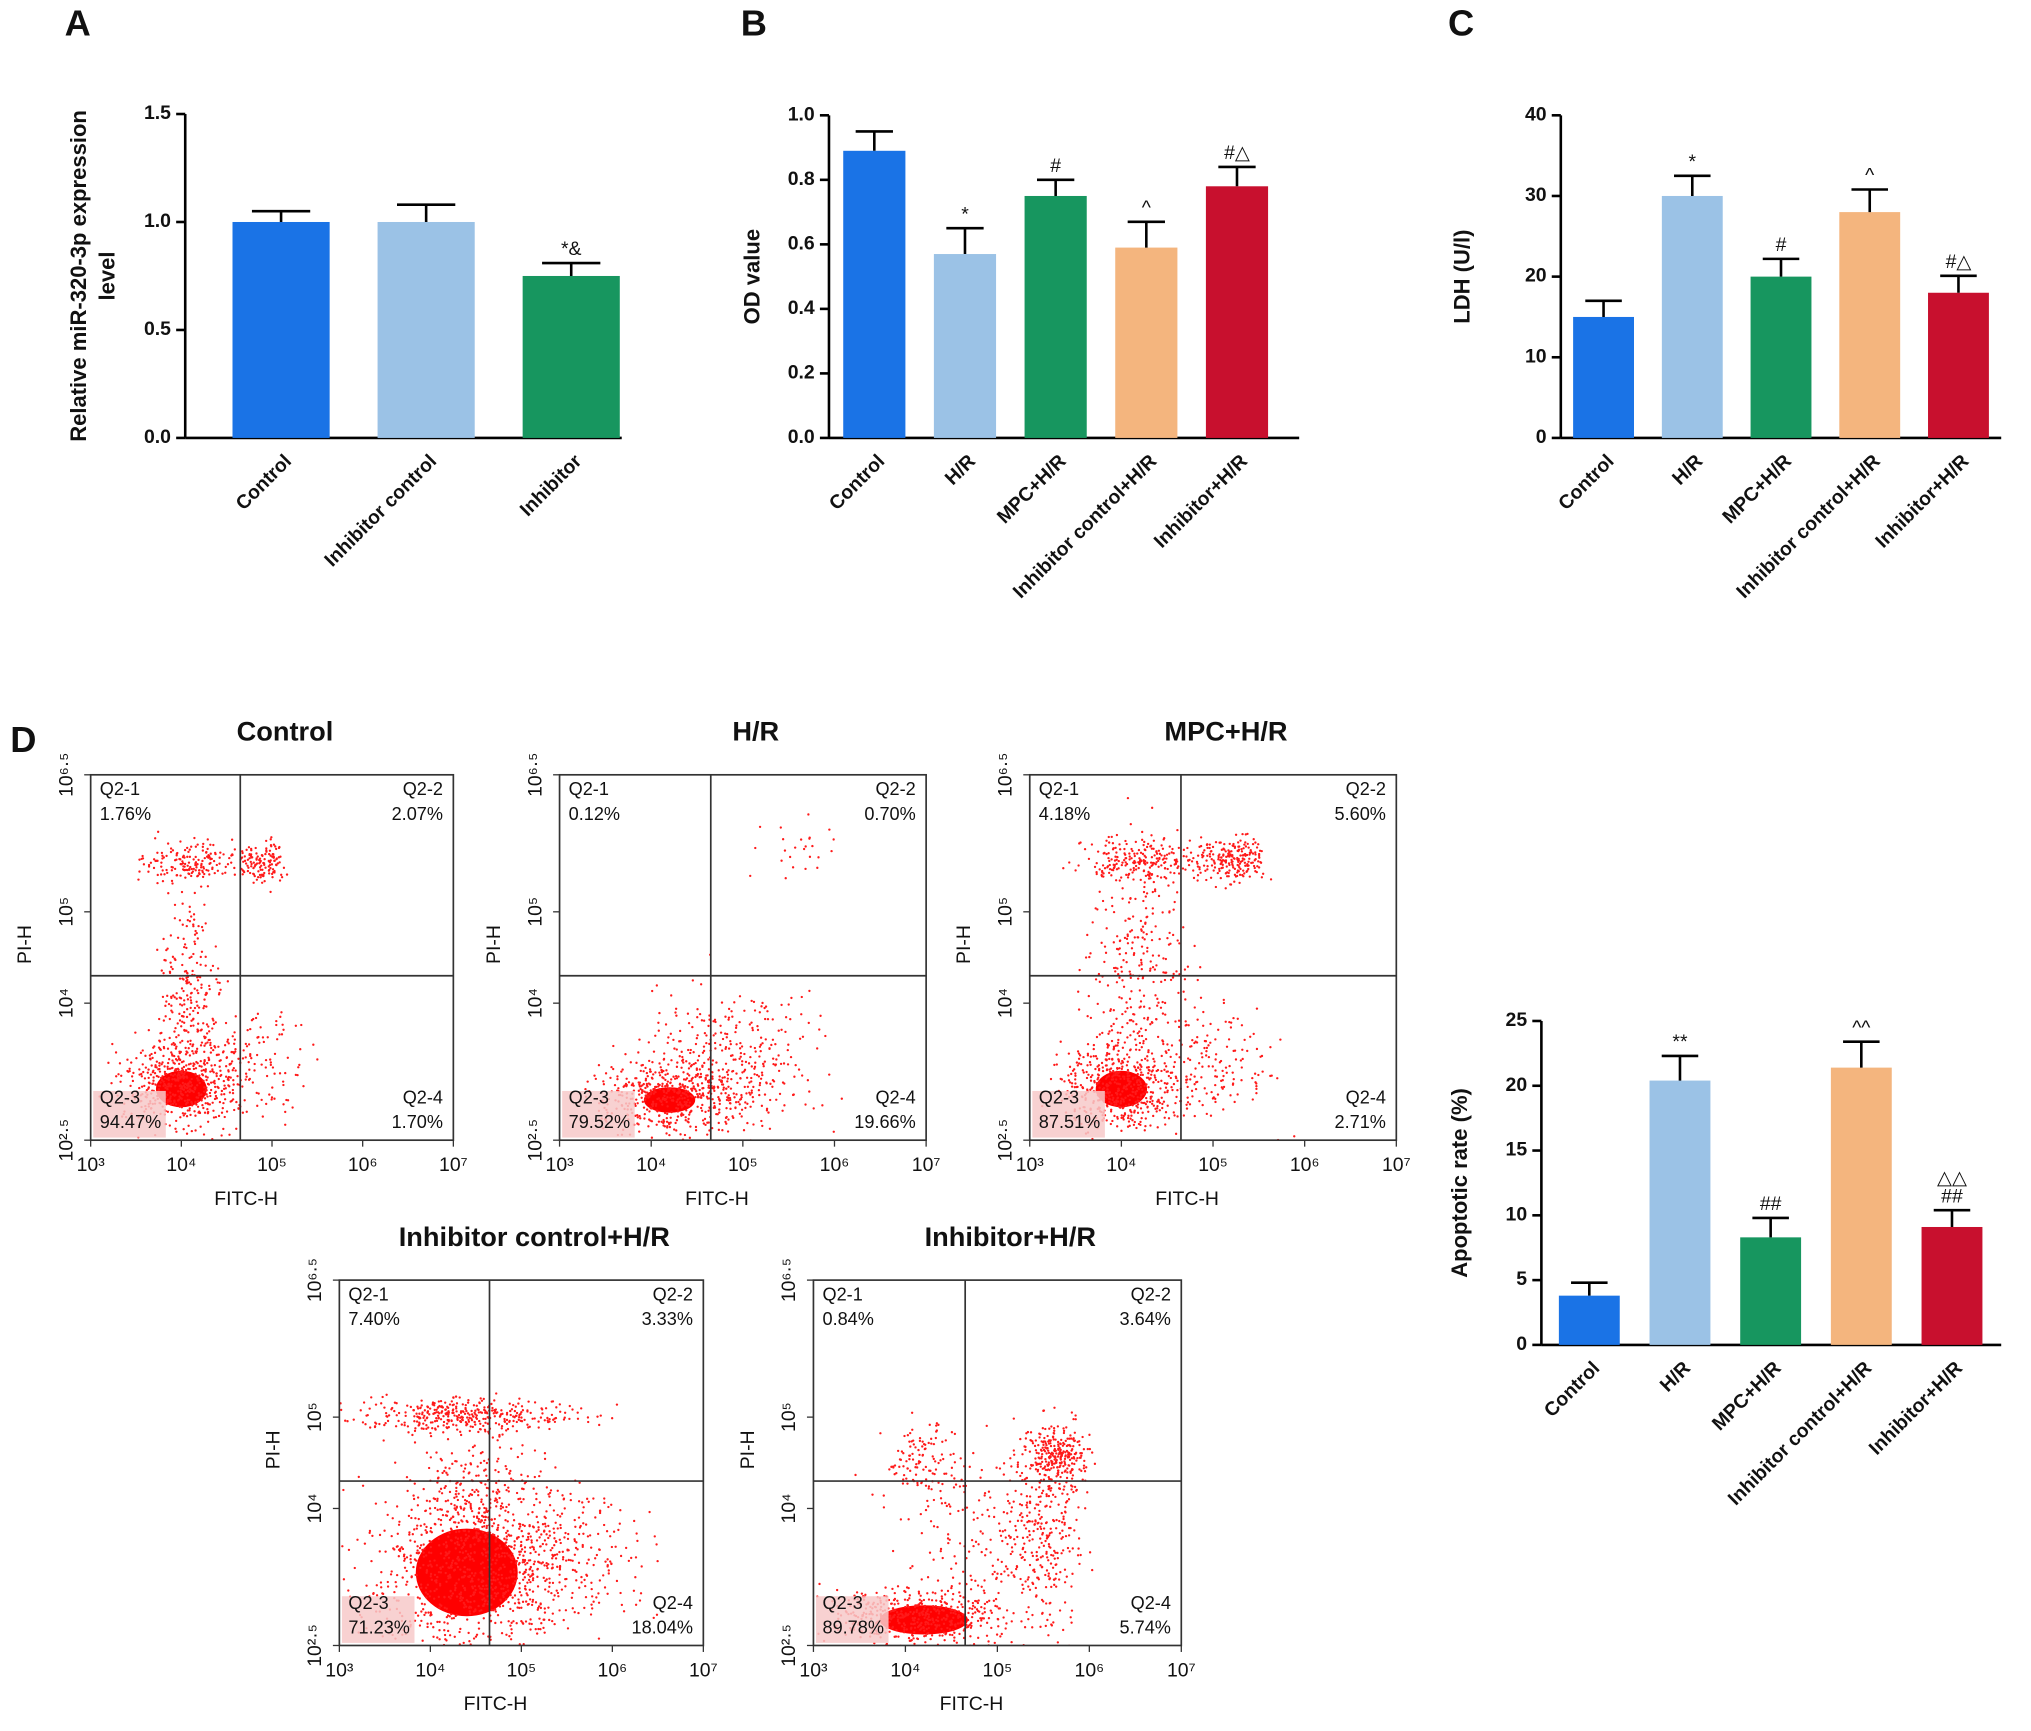 The width and height of the screenshot is (2031, 1731). Describe the element at coordinates (889, 814) in the screenshot. I see `quadrant-percent: 0.70%` at that location.